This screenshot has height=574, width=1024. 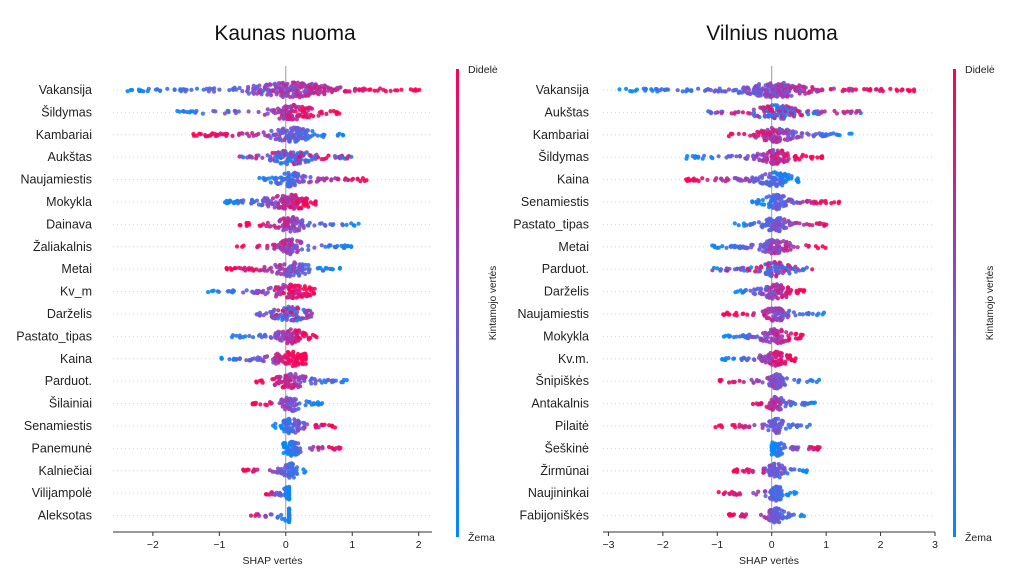 What do you see at coordinates (76, 359) in the screenshot?
I see `feature-label: Kaina` at bounding box center [76, 359].